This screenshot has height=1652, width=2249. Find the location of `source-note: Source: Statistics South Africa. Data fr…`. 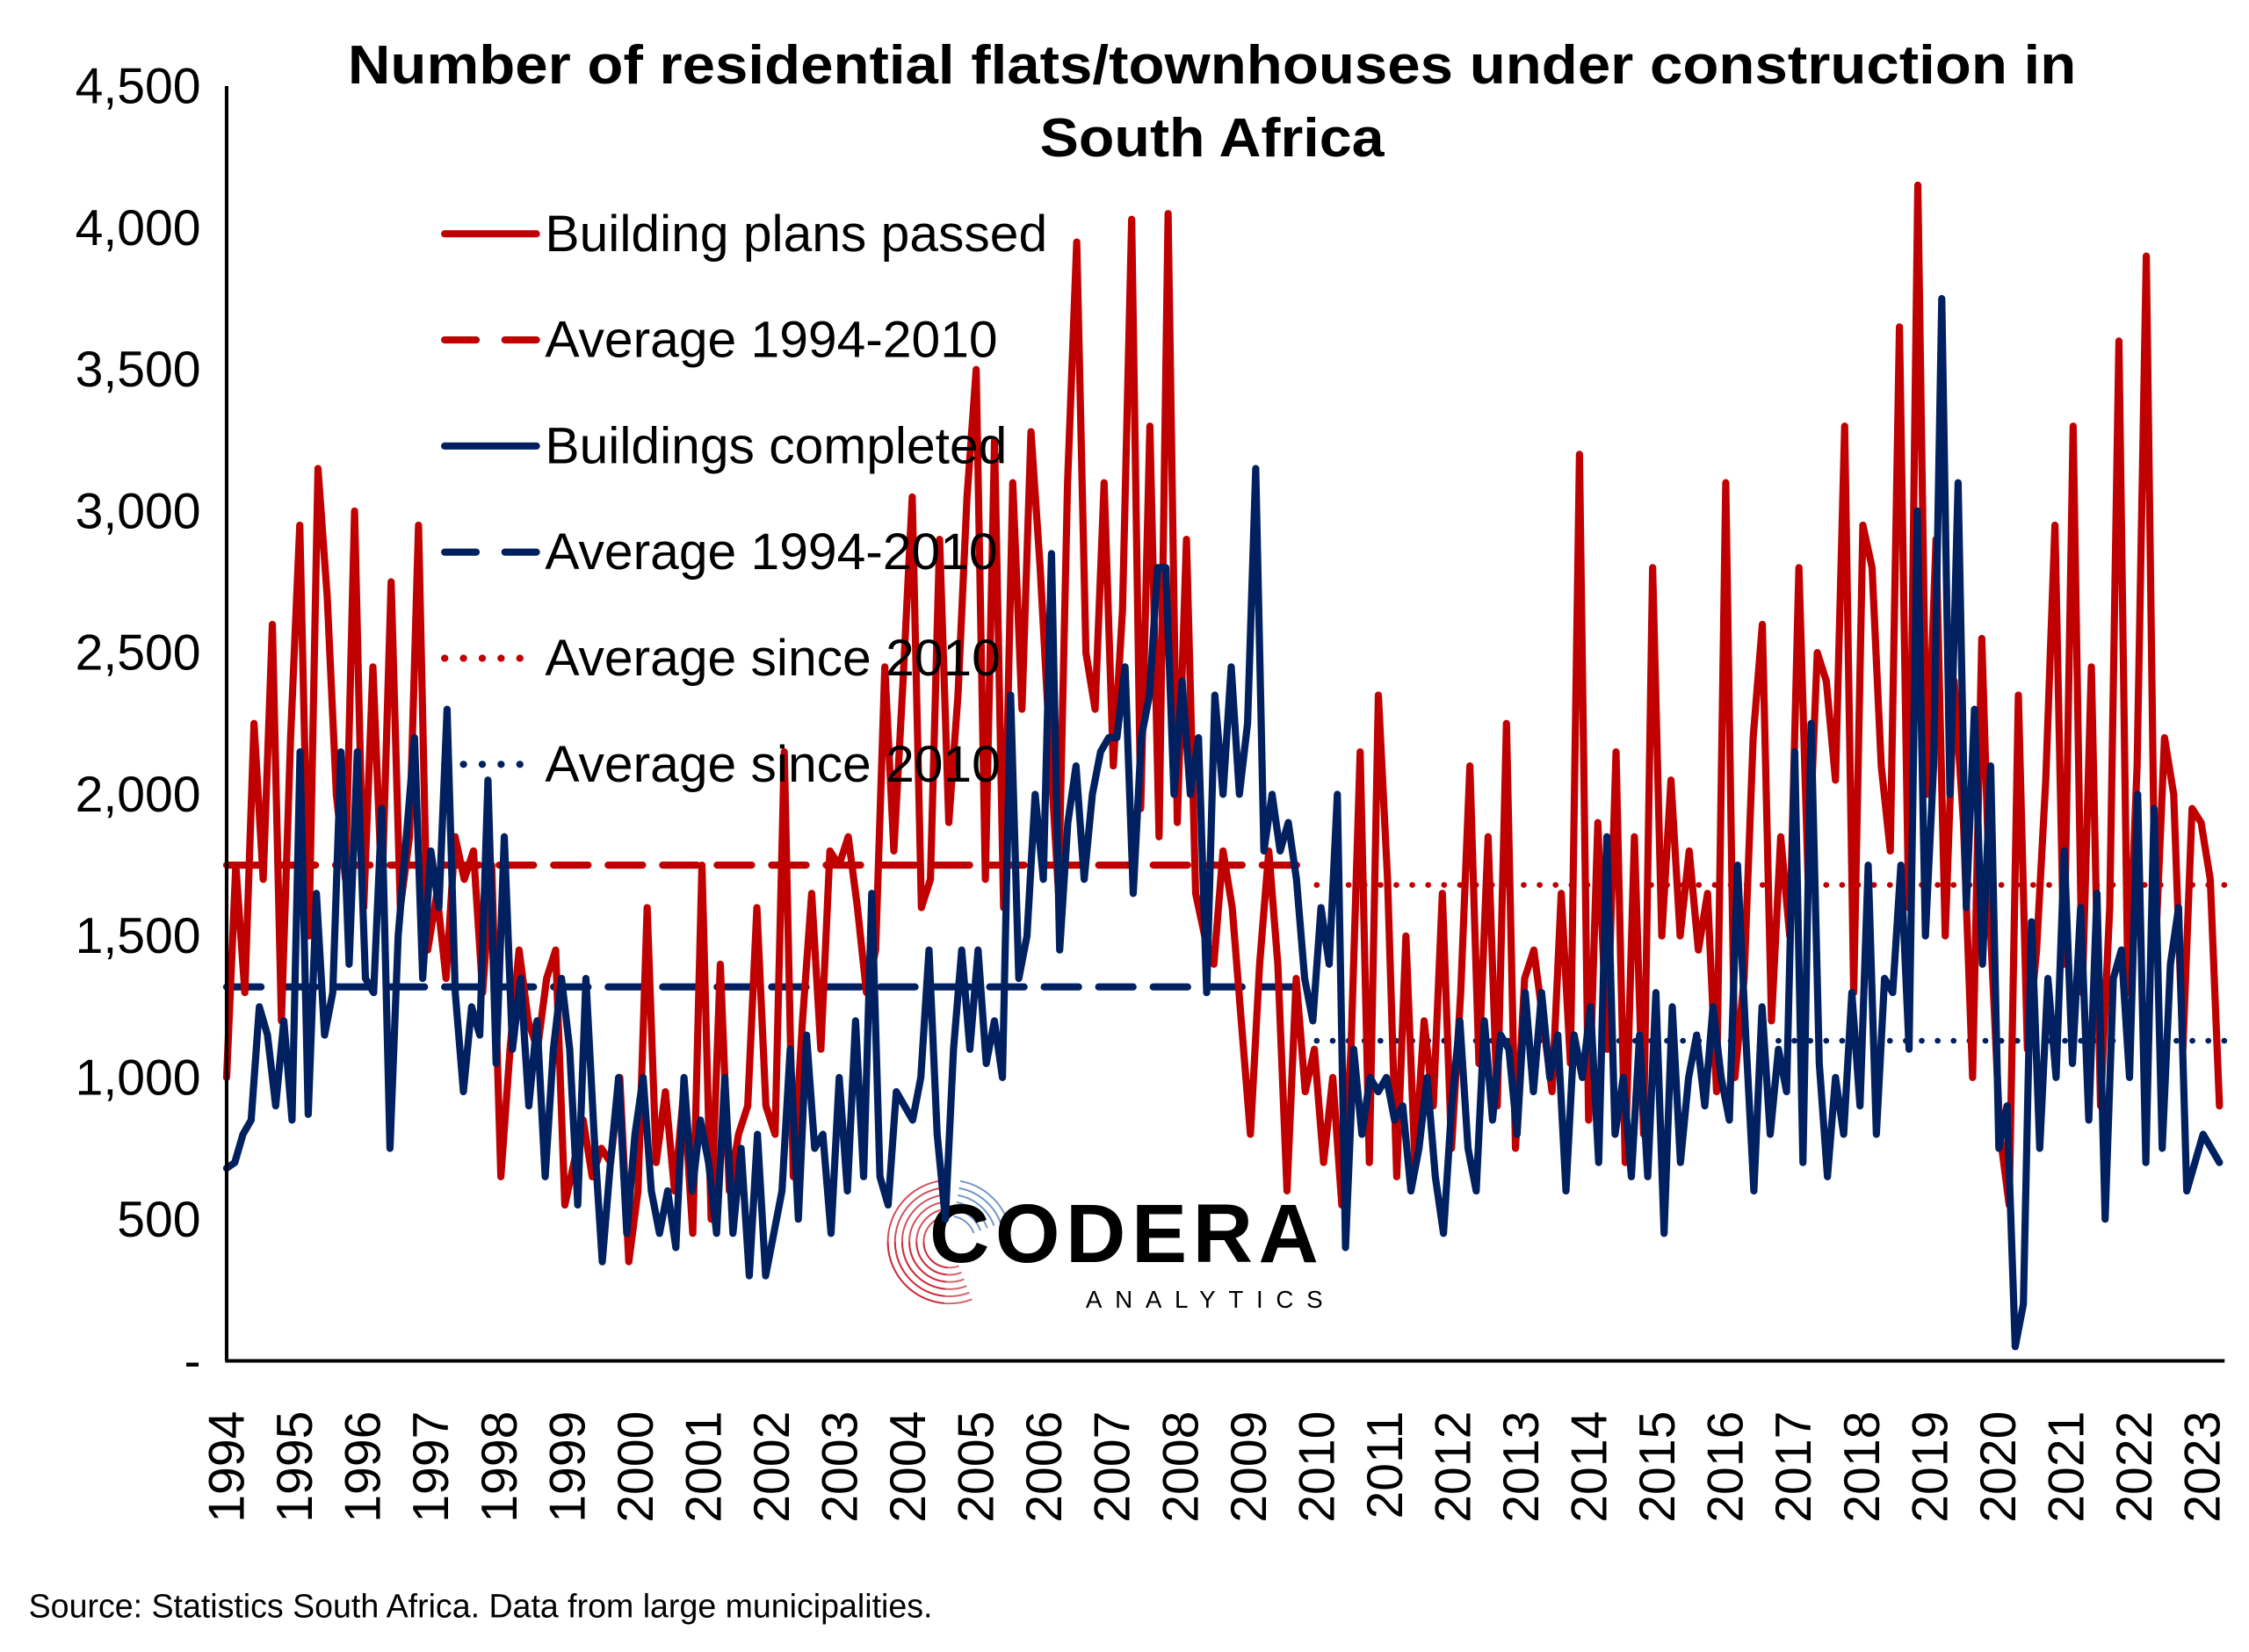

source-note: Source: Statistics South Africa. Data fr… is located at coordinates (481, 1606).